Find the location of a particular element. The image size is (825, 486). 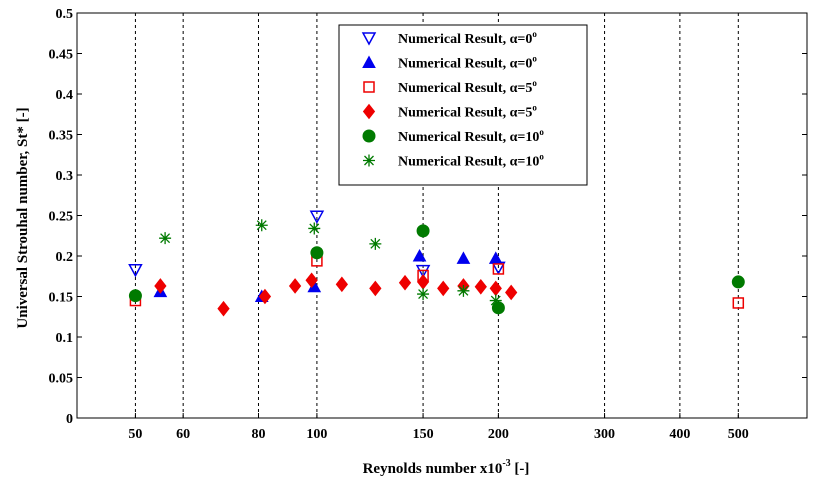

y-tick-label: 0.25 is located at coordinates (61, 217).